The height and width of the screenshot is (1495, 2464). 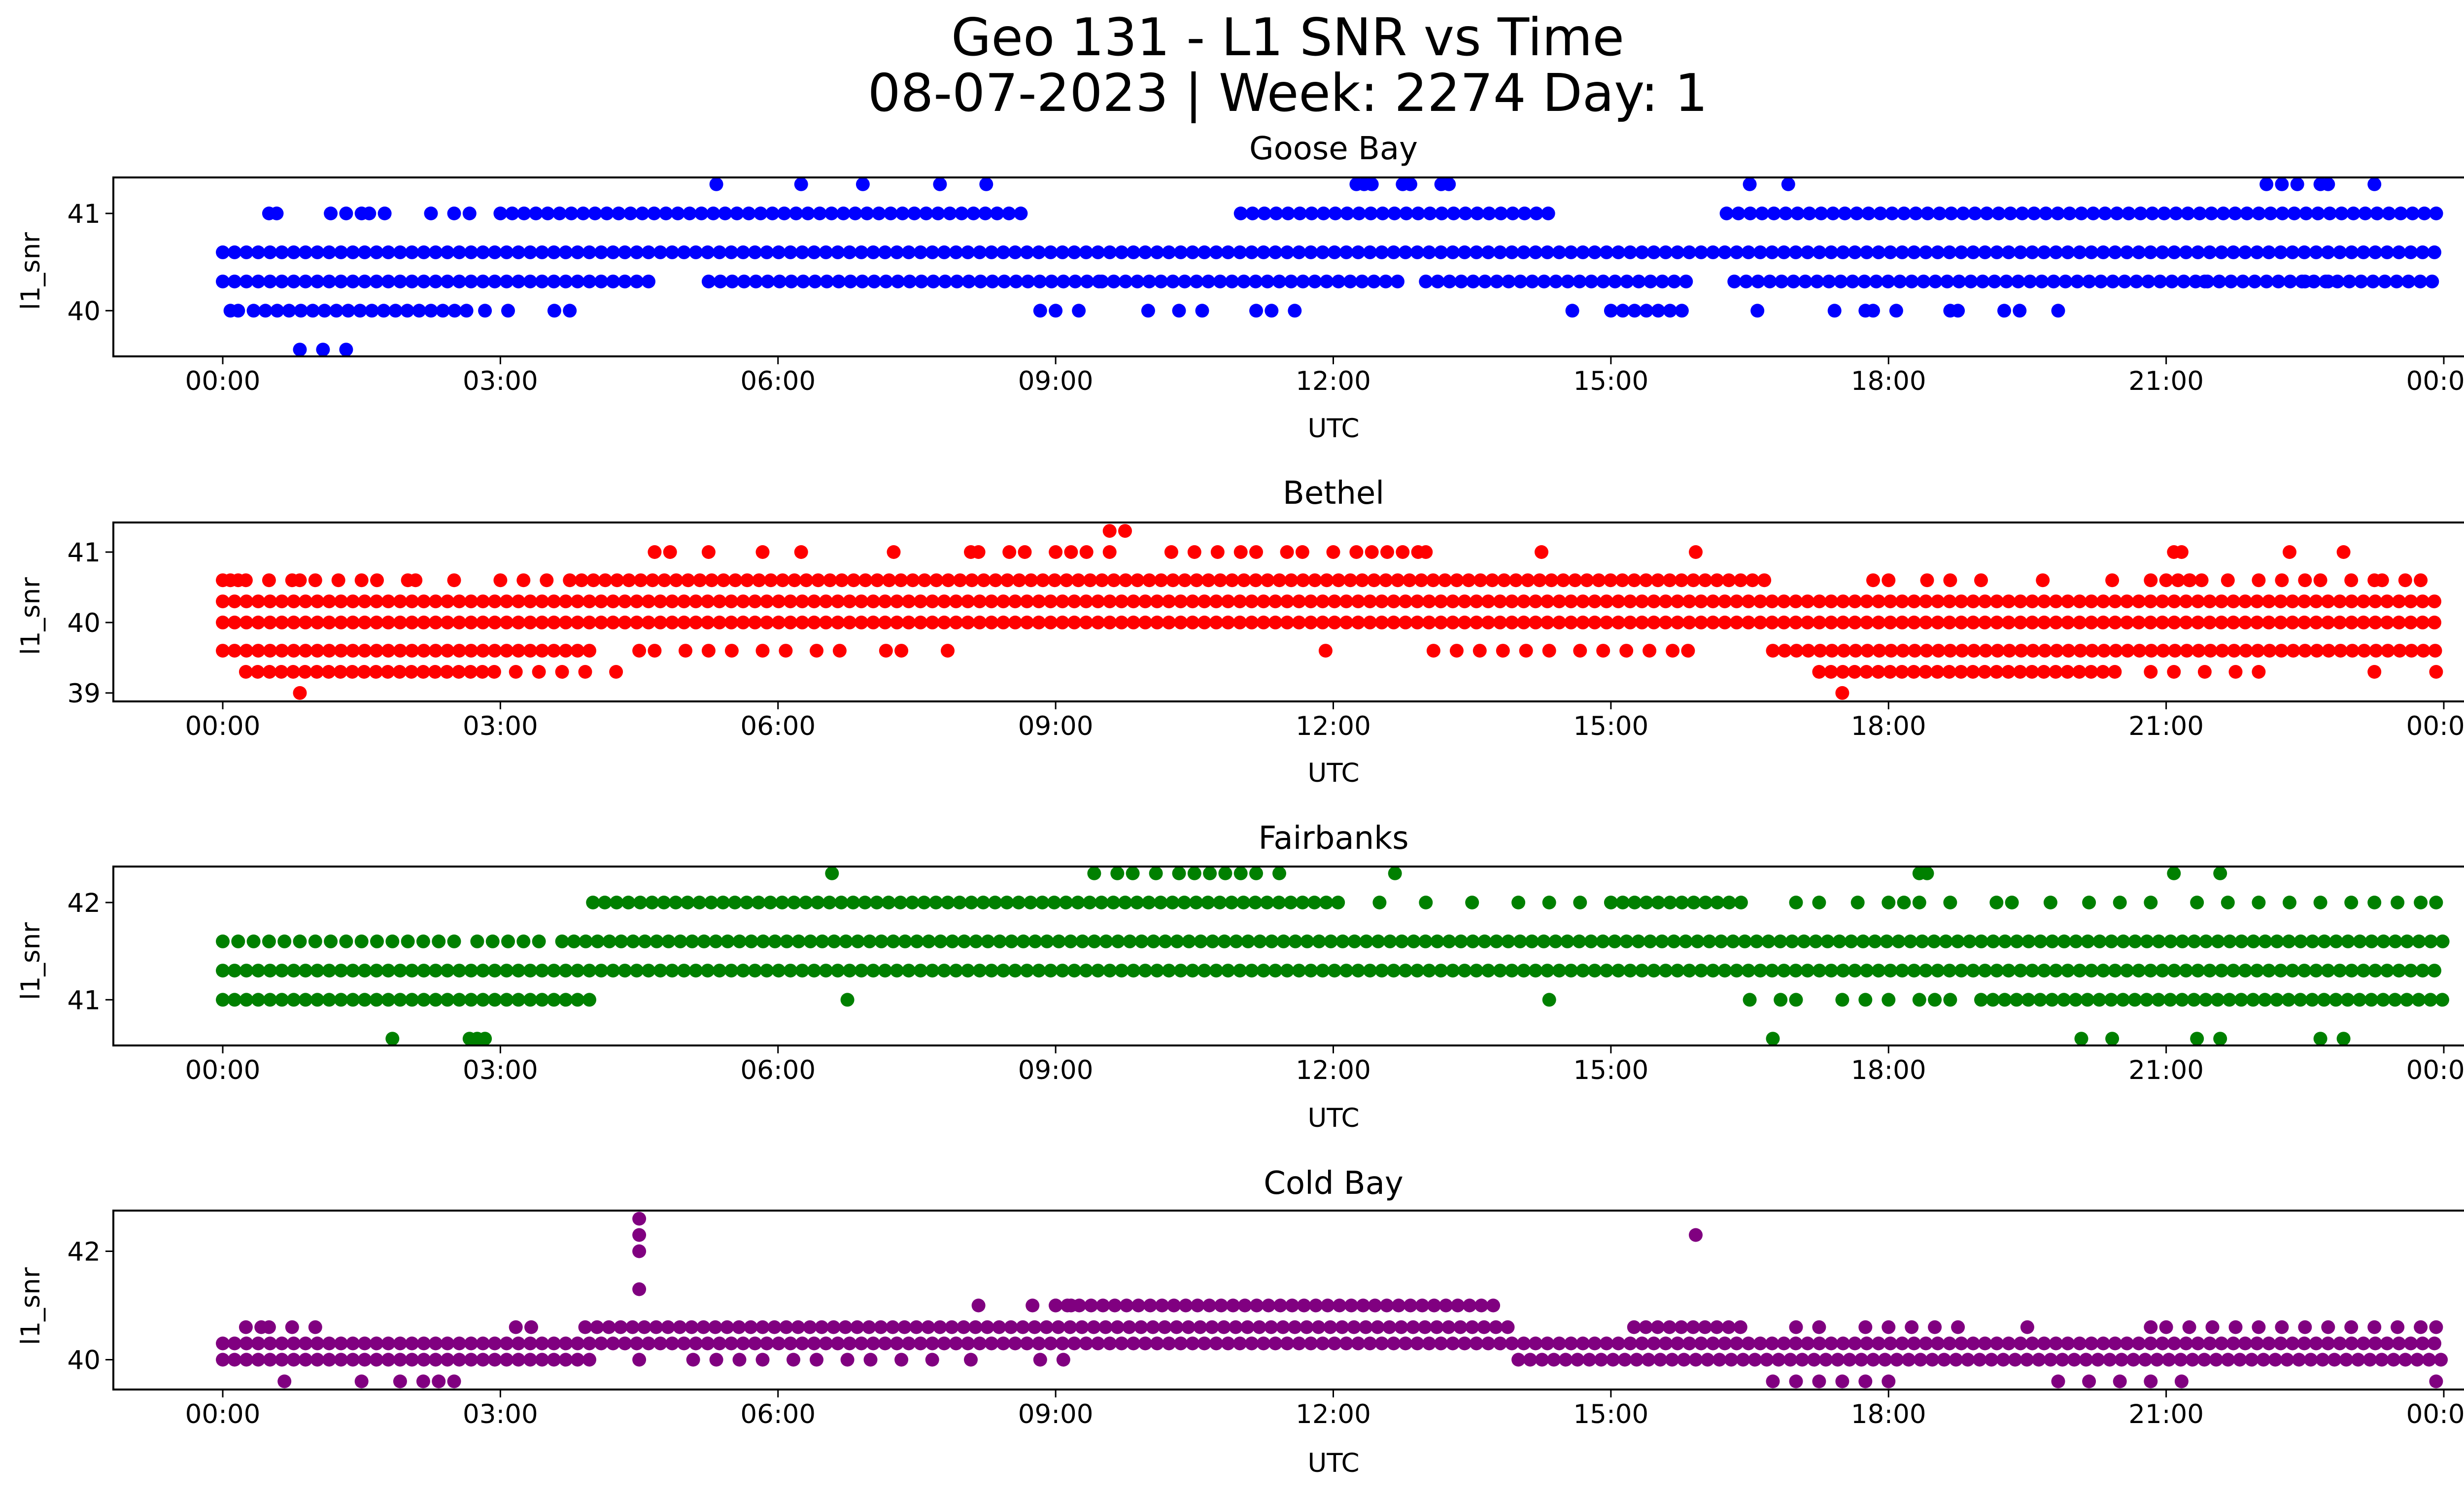 What do you see at coordinates (1333, 773) in the screenshot?
I see `x-axis-label: UTC` at bounding box center [1333, 773].